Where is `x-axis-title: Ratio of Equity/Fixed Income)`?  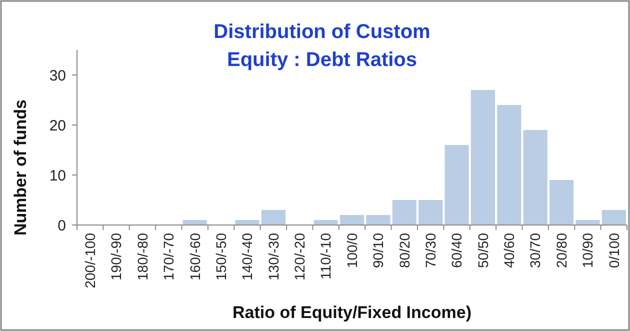
x-axis-title: Ratio of Equity/Fixed Income) is located at coordinates (352, 312).